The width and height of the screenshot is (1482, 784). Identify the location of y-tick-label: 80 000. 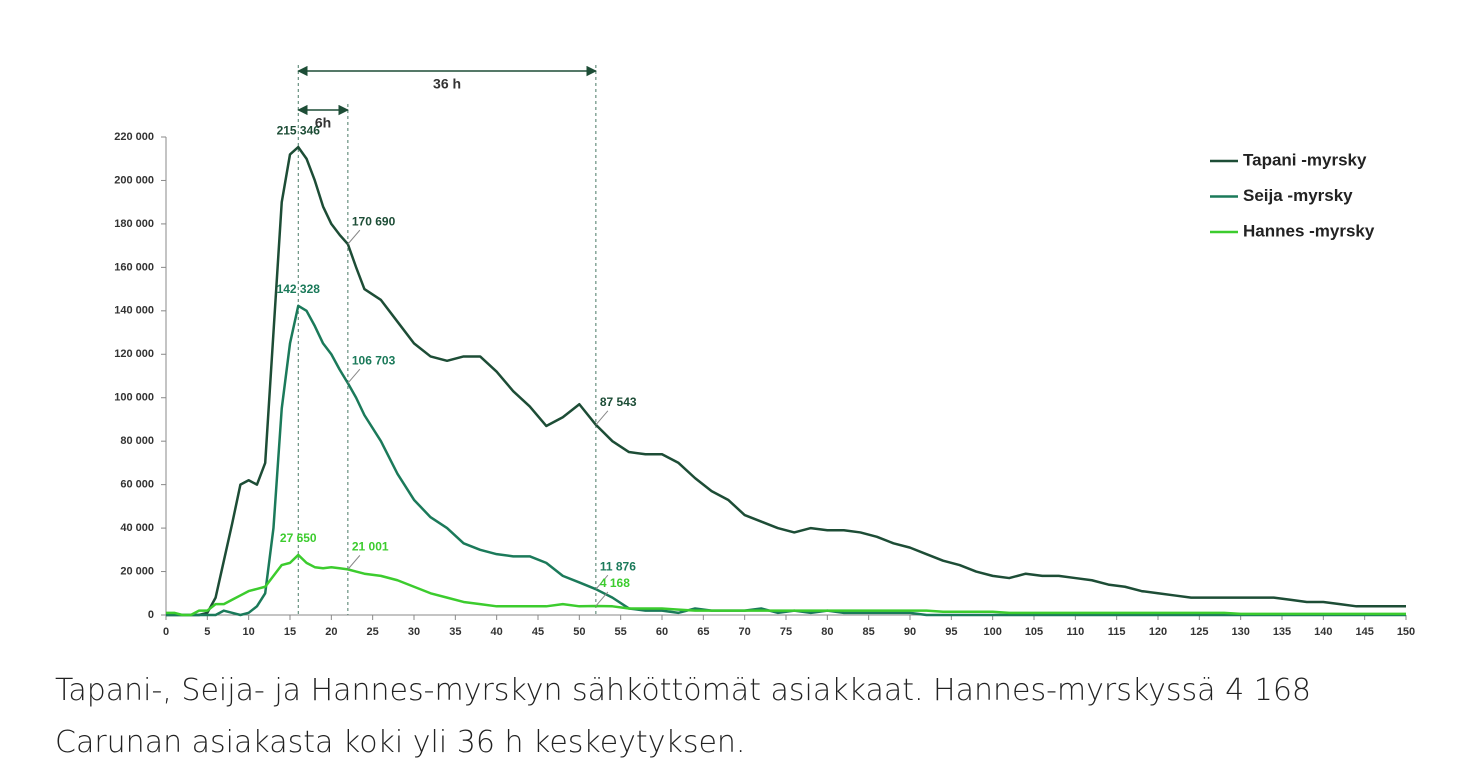
(137, 441).